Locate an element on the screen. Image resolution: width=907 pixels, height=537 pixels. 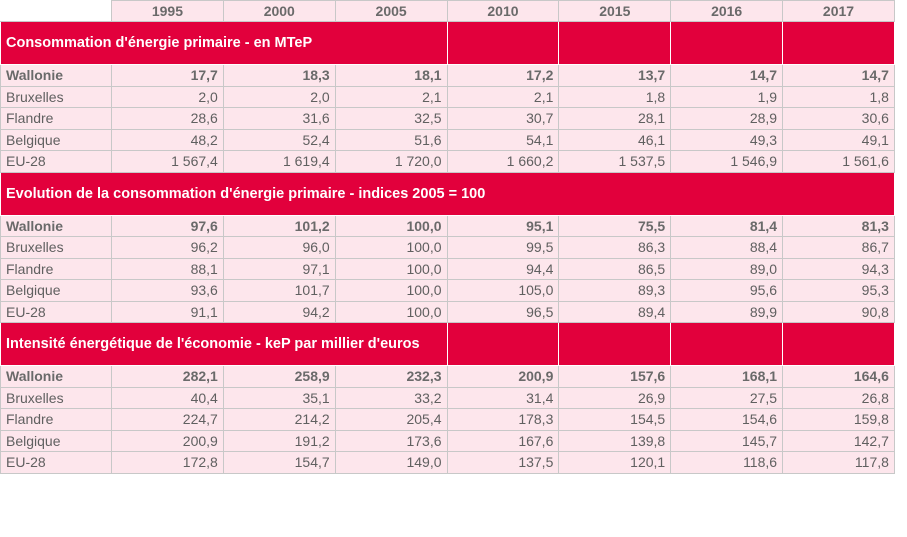
value-cell: 200,9 is located at coordinates (503, 376).